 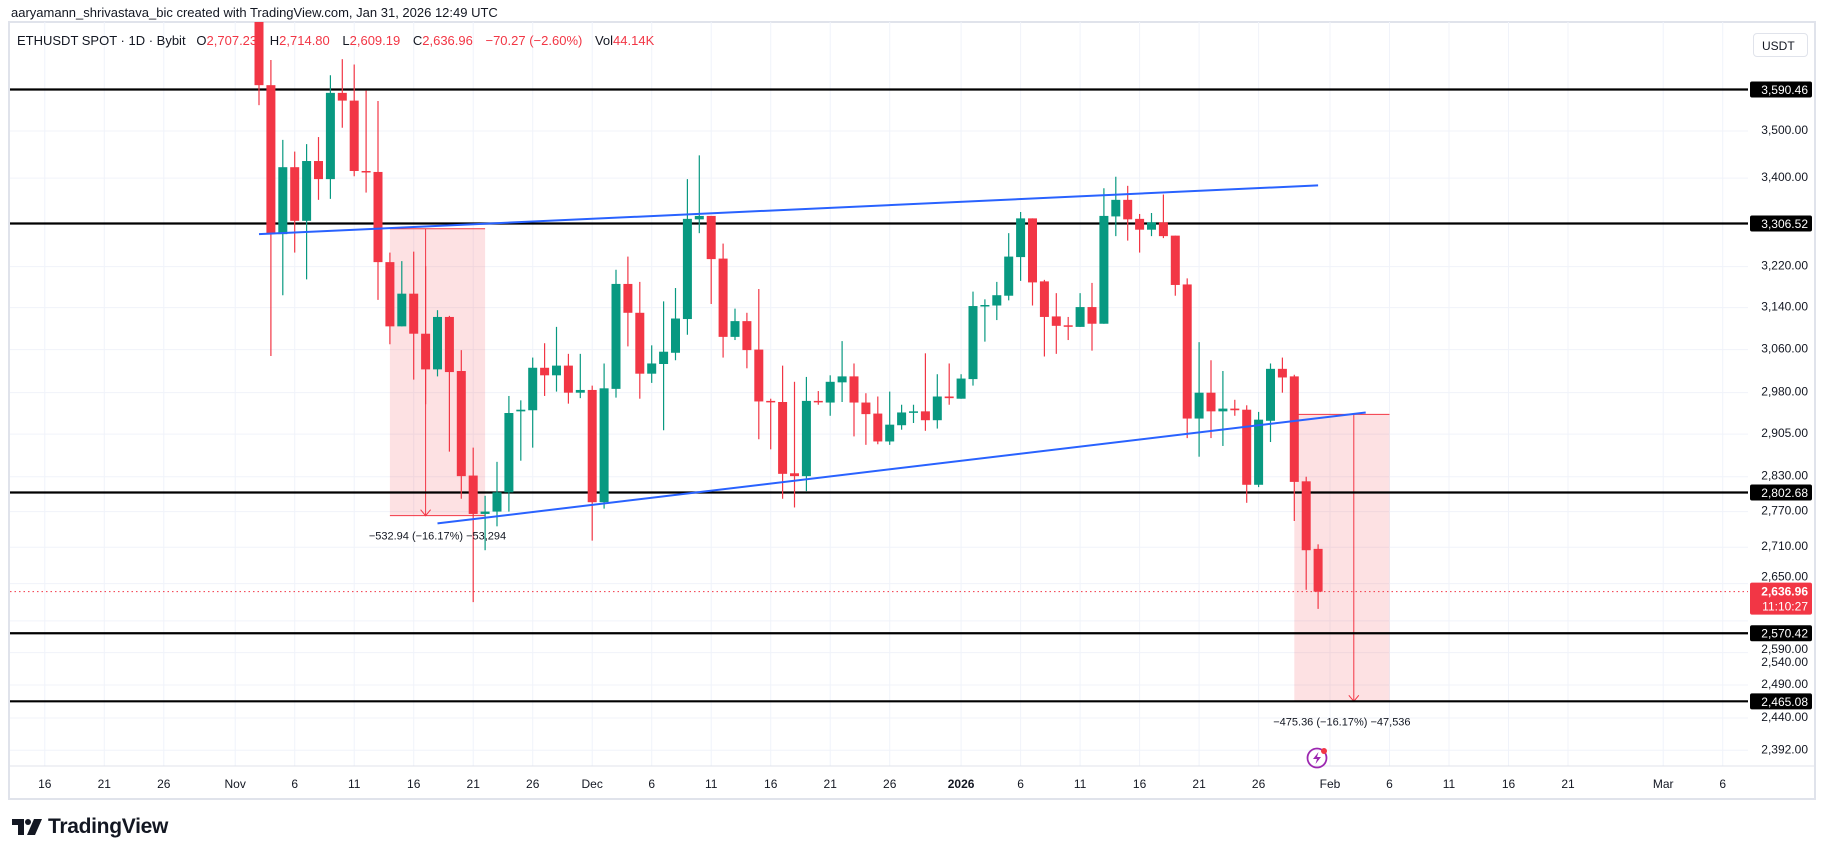 I want to click on currency-button: USDT, so click(x=1780, y=45).